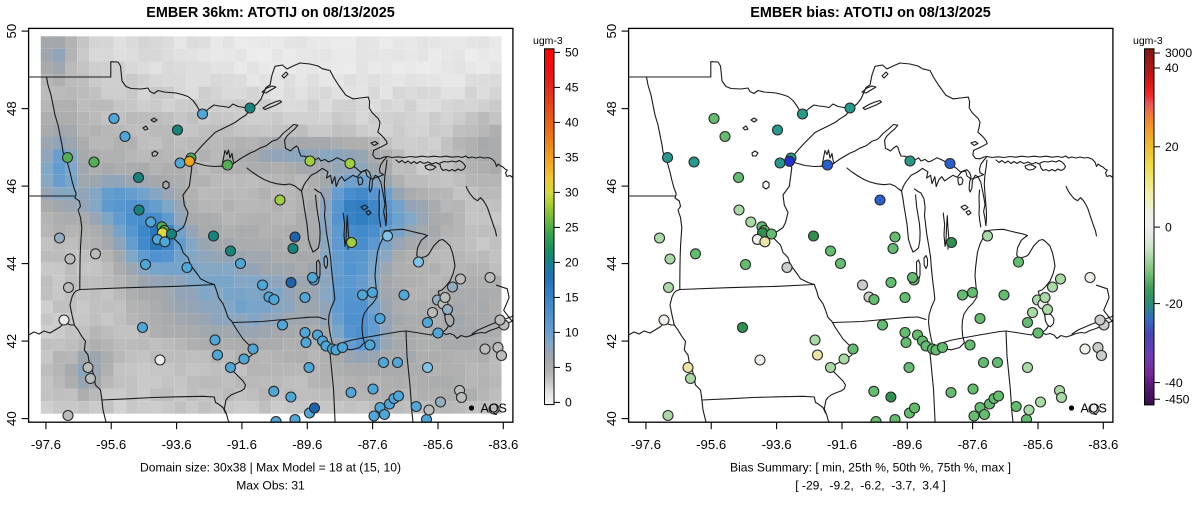 Image resolution: width=1200 pixels, height=507 pixels. What do you see at coordinates (1174, 304) in the screenshot?
I see `svg-text: -20` at bounding box center [1174, 304].